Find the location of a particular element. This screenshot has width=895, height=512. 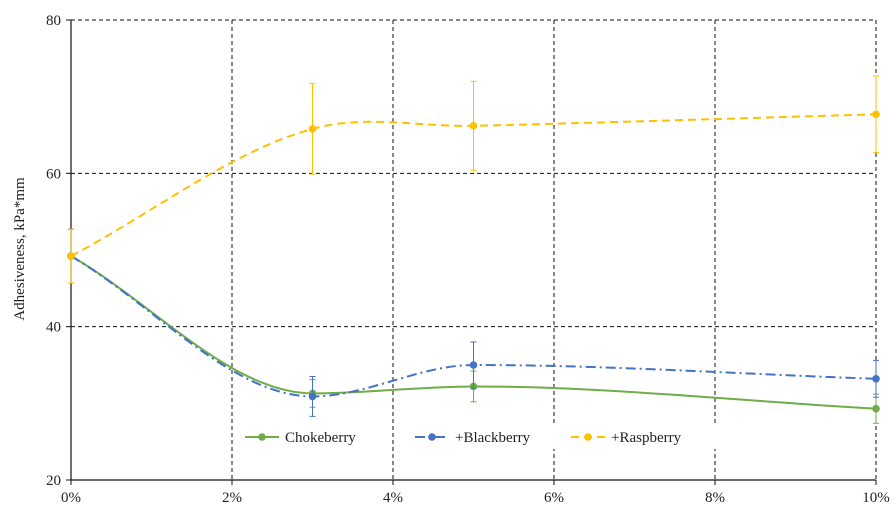

legend-item-3: +Raspberry is located at coordinates (642, 437).